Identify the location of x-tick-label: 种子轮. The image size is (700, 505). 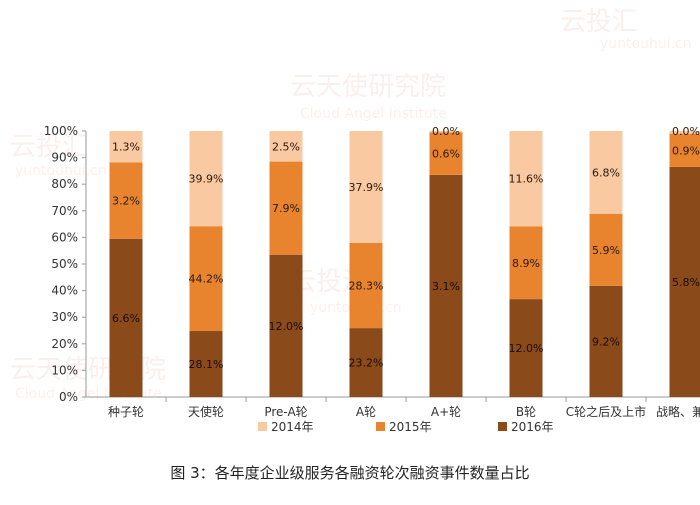
(126, 412).